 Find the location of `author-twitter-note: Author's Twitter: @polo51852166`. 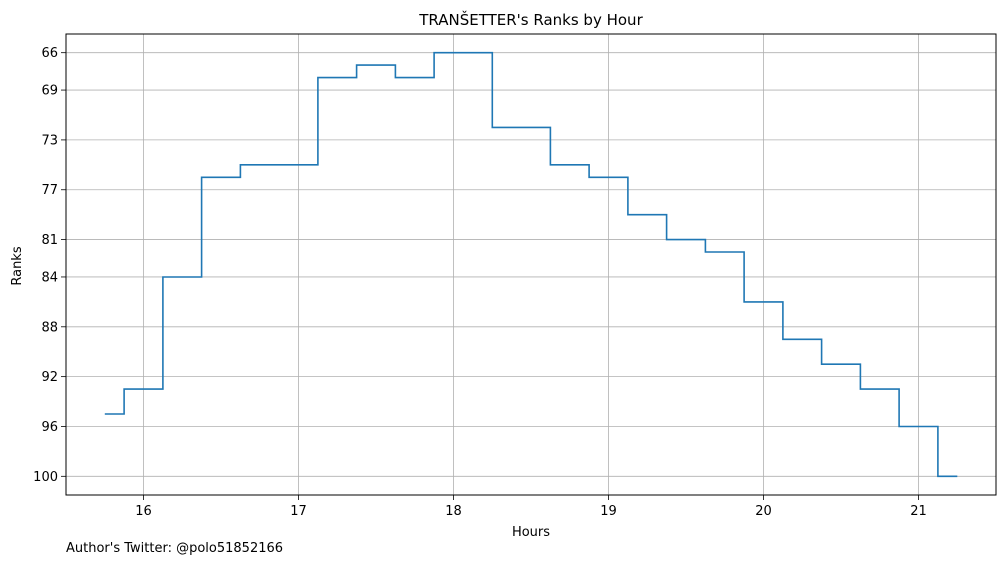

author-twitter-note: Author's Twitter: @polo51852166 is located at coordinates (175, 548).